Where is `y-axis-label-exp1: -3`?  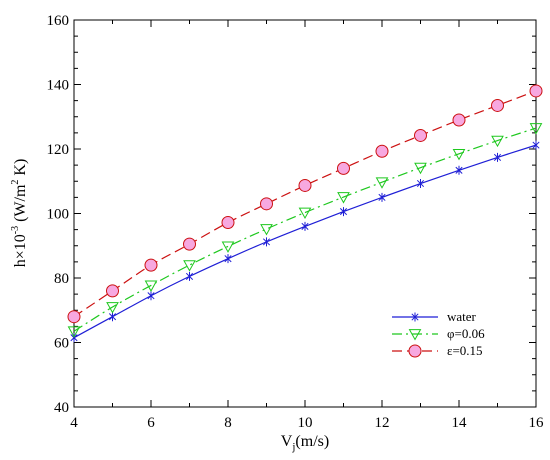
y-axis-label-exp1: -3 is located at coordinates (15, 230).